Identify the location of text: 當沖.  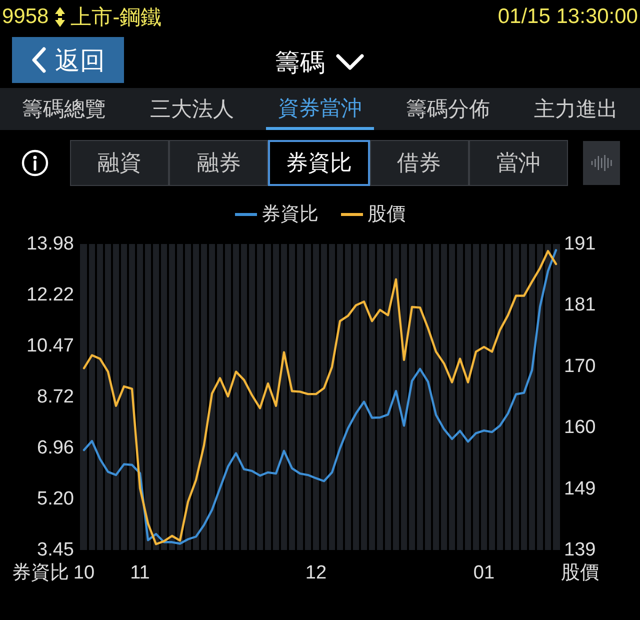
(518, 163).